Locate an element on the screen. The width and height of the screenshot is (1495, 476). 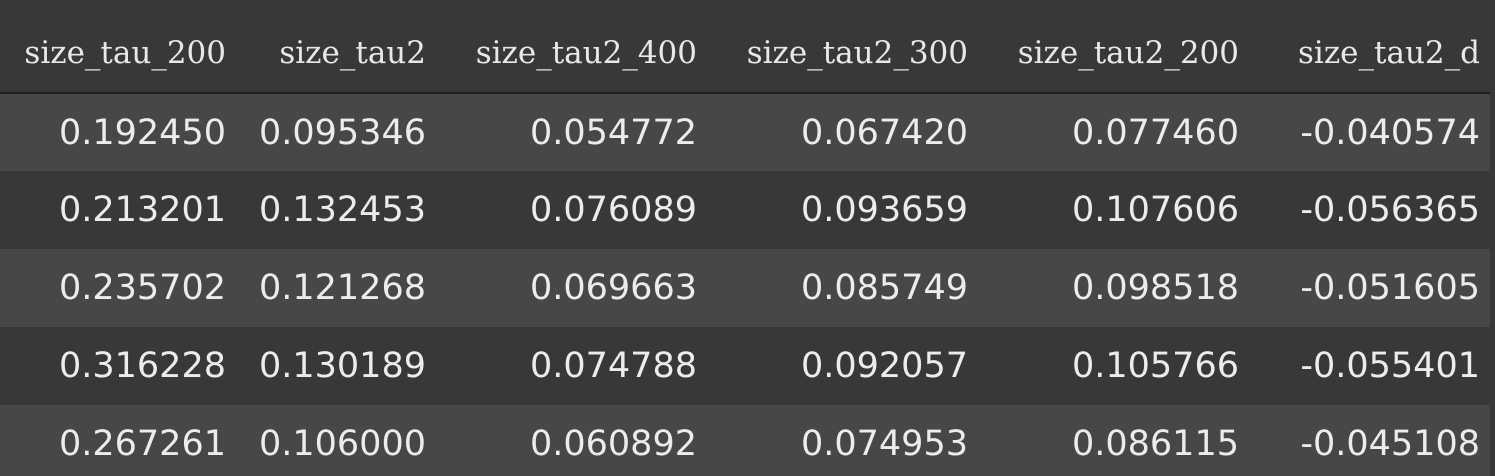
table-cell: 0.069663 is located at coordinates (613, 288).